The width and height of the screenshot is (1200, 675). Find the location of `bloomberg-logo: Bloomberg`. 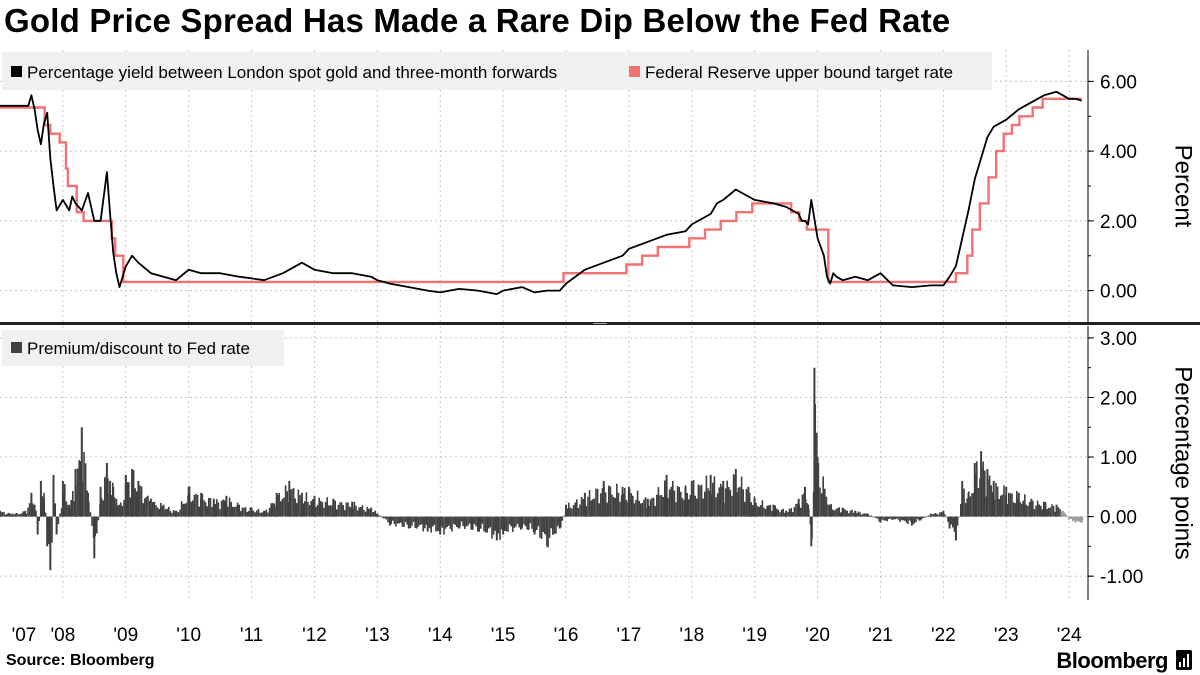

bloomberg-logo: Bloomberg is located at coordinates (1112, 660).